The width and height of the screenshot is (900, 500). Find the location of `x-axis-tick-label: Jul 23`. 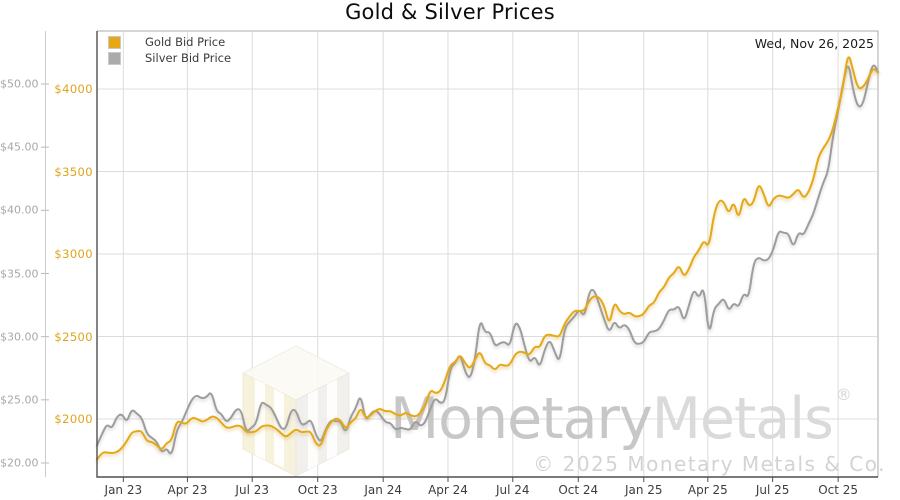

x-axis-tick-label: Jul 23 is located at coordinates (252, 490).